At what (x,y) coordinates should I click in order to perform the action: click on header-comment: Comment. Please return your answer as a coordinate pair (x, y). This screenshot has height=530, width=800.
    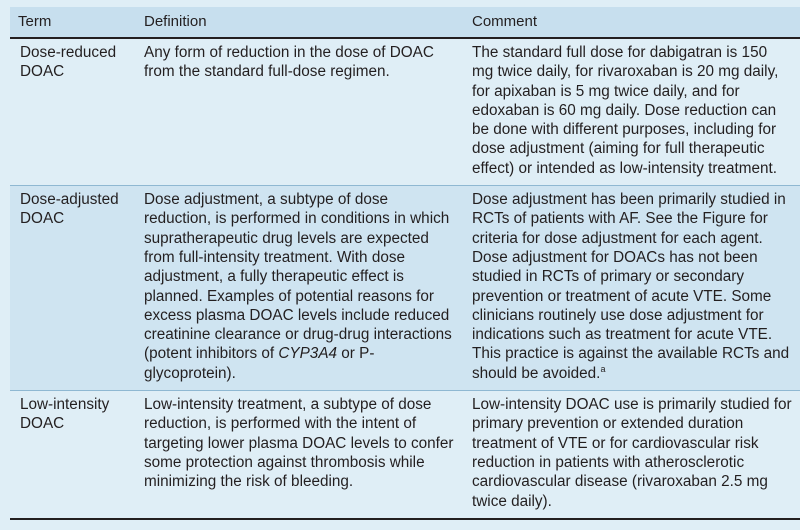
    Looking at the image, I should click on (632, 23).